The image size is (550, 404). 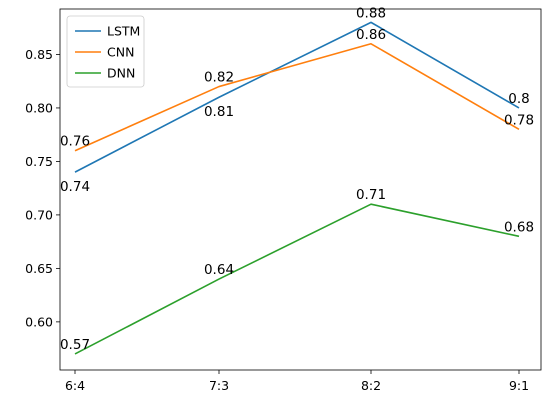 I want to click on x-tick-label: 6:4, so click(x=75, y=385).